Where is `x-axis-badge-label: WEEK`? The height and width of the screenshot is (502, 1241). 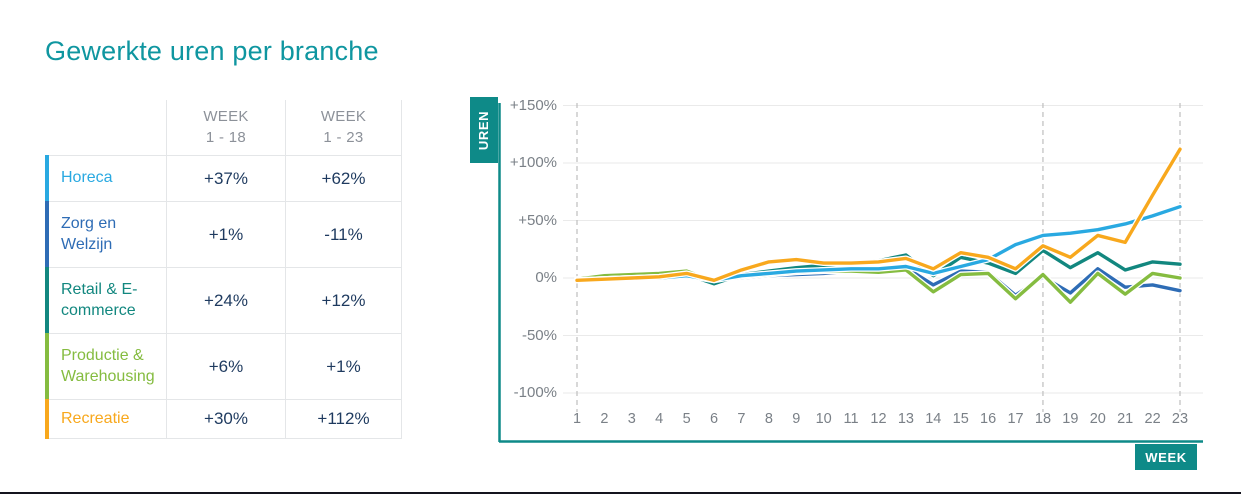 x-axis-badge-label: WEEK is located at coordinates (1166, 457).